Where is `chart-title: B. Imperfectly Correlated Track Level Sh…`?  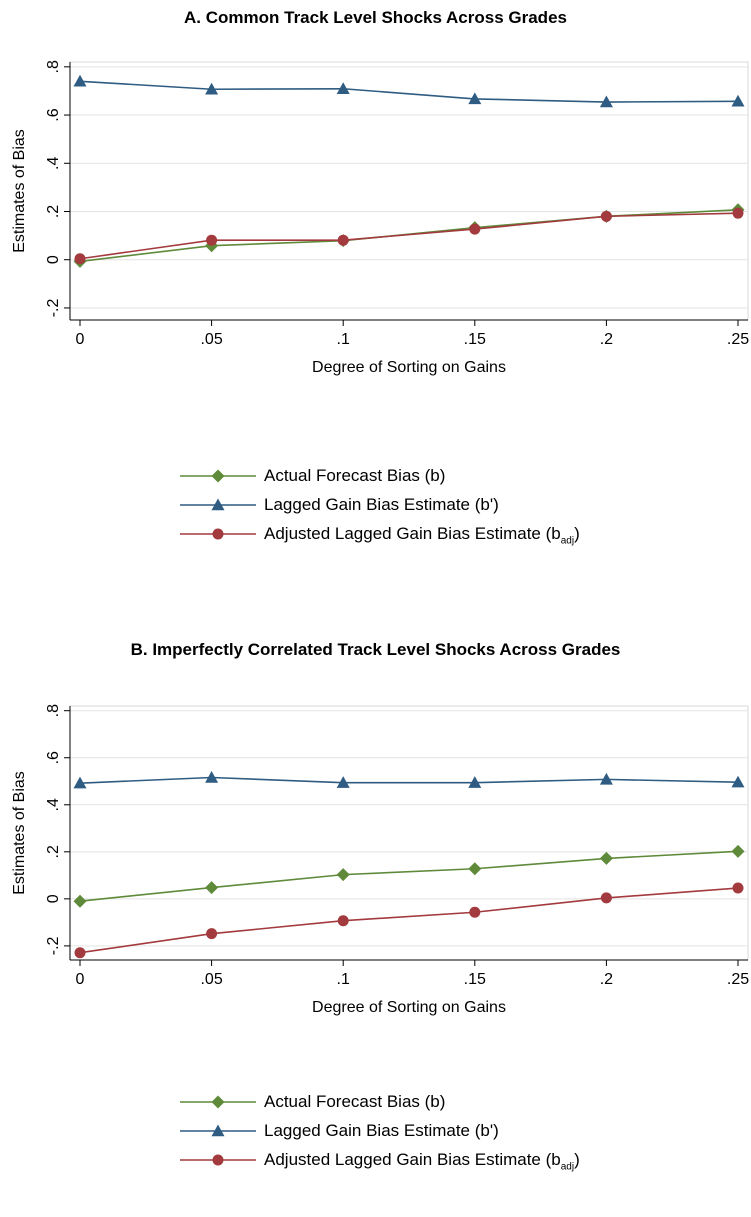 chart-title: B. Imperfectly Correlated Track Level Sh… is located at coordinates (375, 649).